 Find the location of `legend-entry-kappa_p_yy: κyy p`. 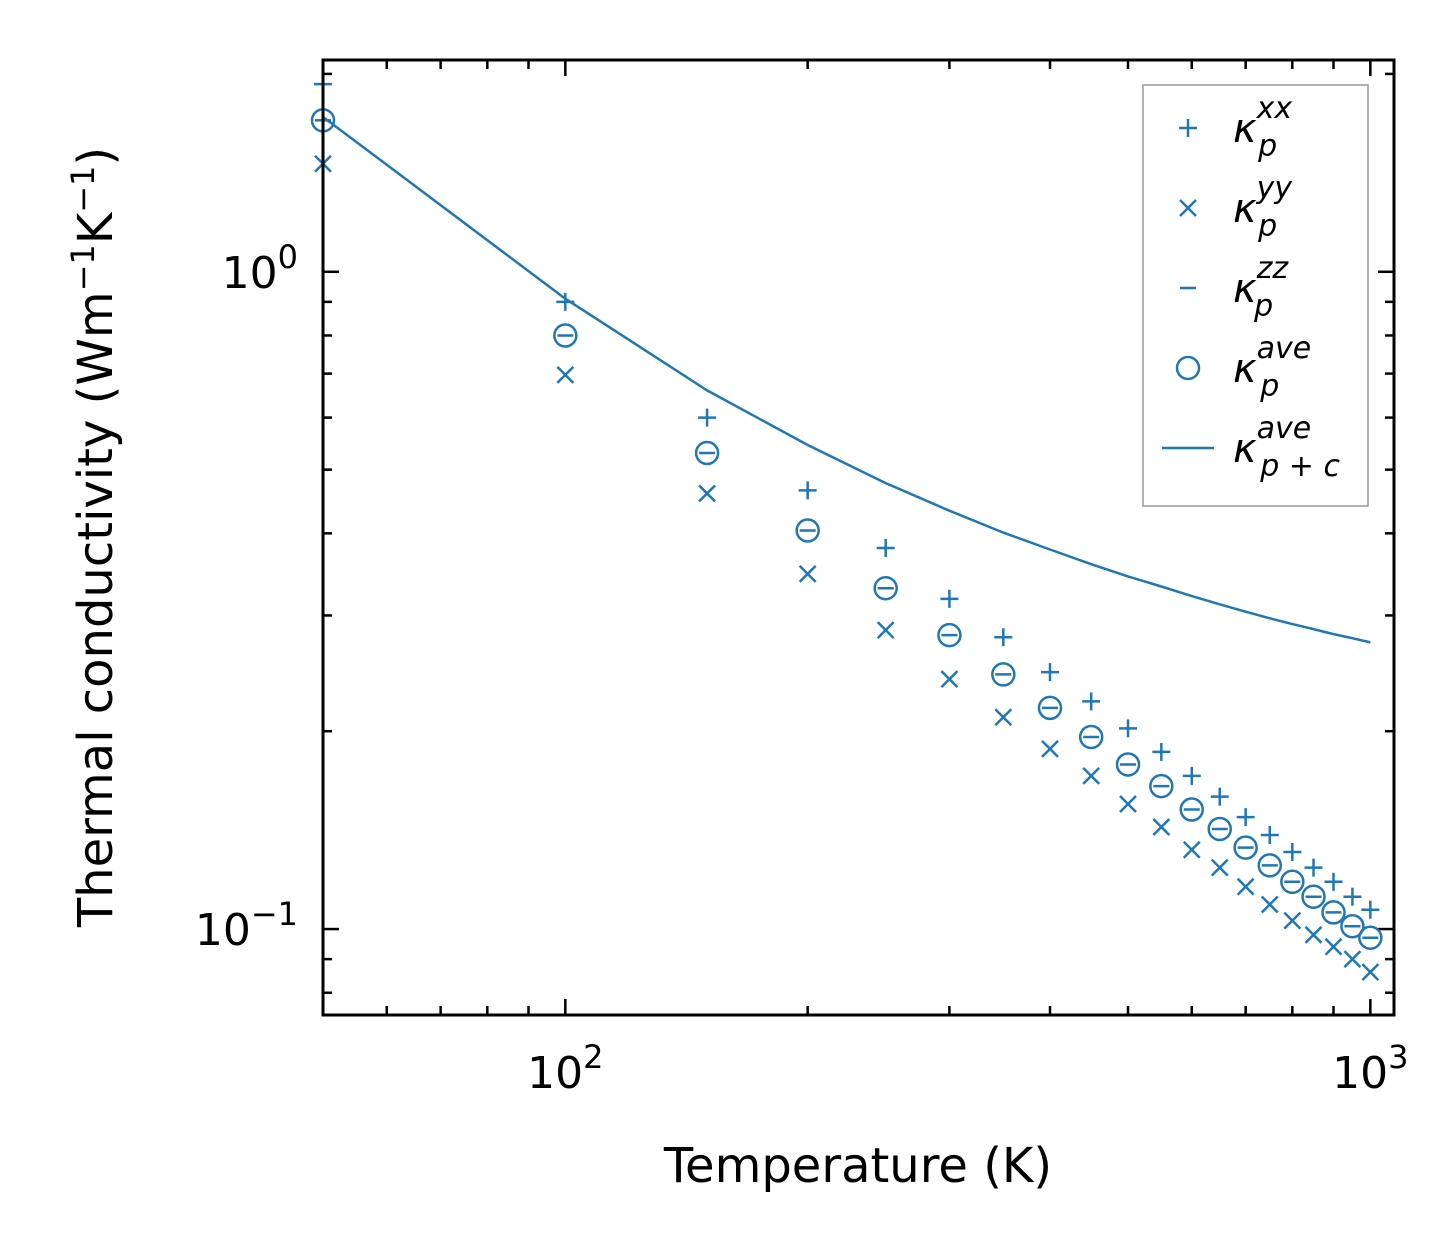

legend-entry-kappa_p_yy: κyy p is located at coordinates (1236, 207).